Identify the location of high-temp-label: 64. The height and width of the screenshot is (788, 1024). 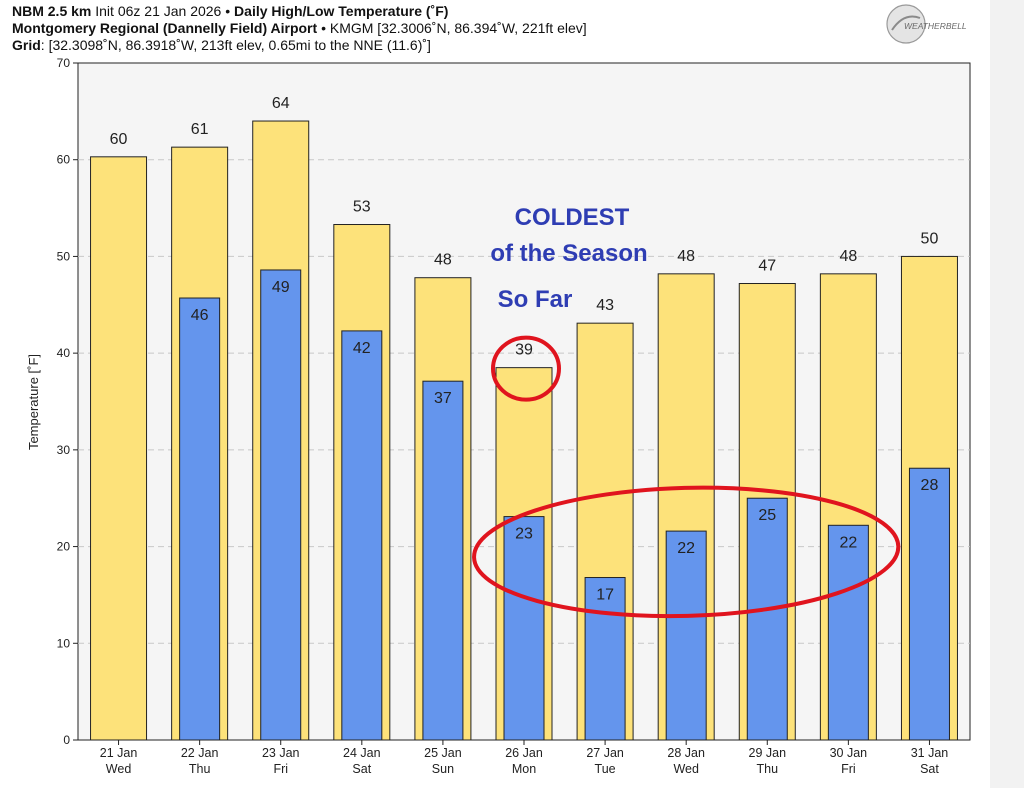
(281, 103).